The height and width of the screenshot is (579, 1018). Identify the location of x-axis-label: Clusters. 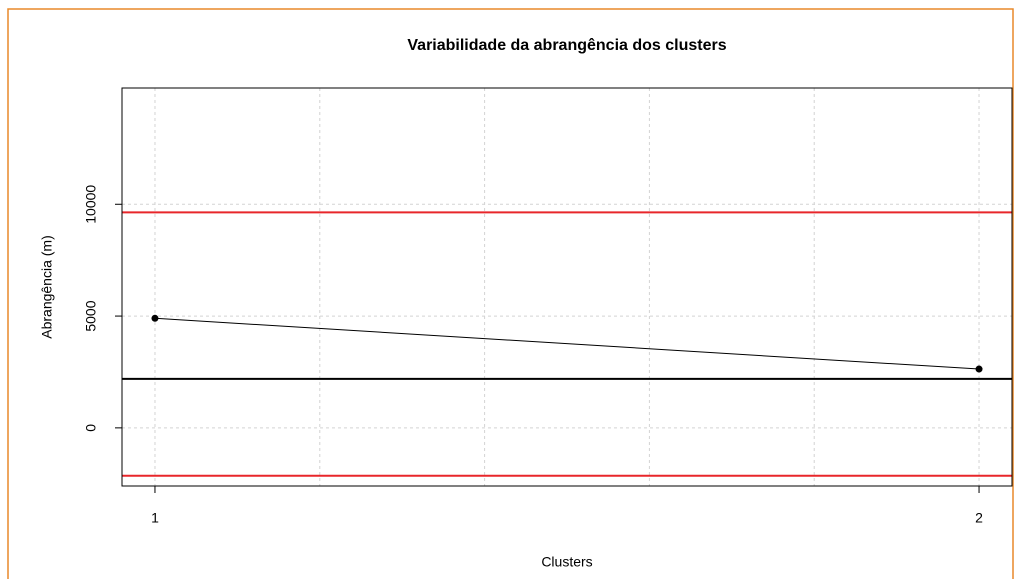
(566, 562).